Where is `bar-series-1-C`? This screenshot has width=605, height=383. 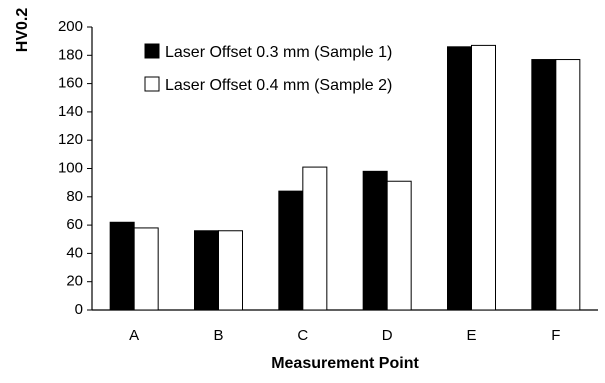 bar-series-1-C is located at coordinates (291, 250).